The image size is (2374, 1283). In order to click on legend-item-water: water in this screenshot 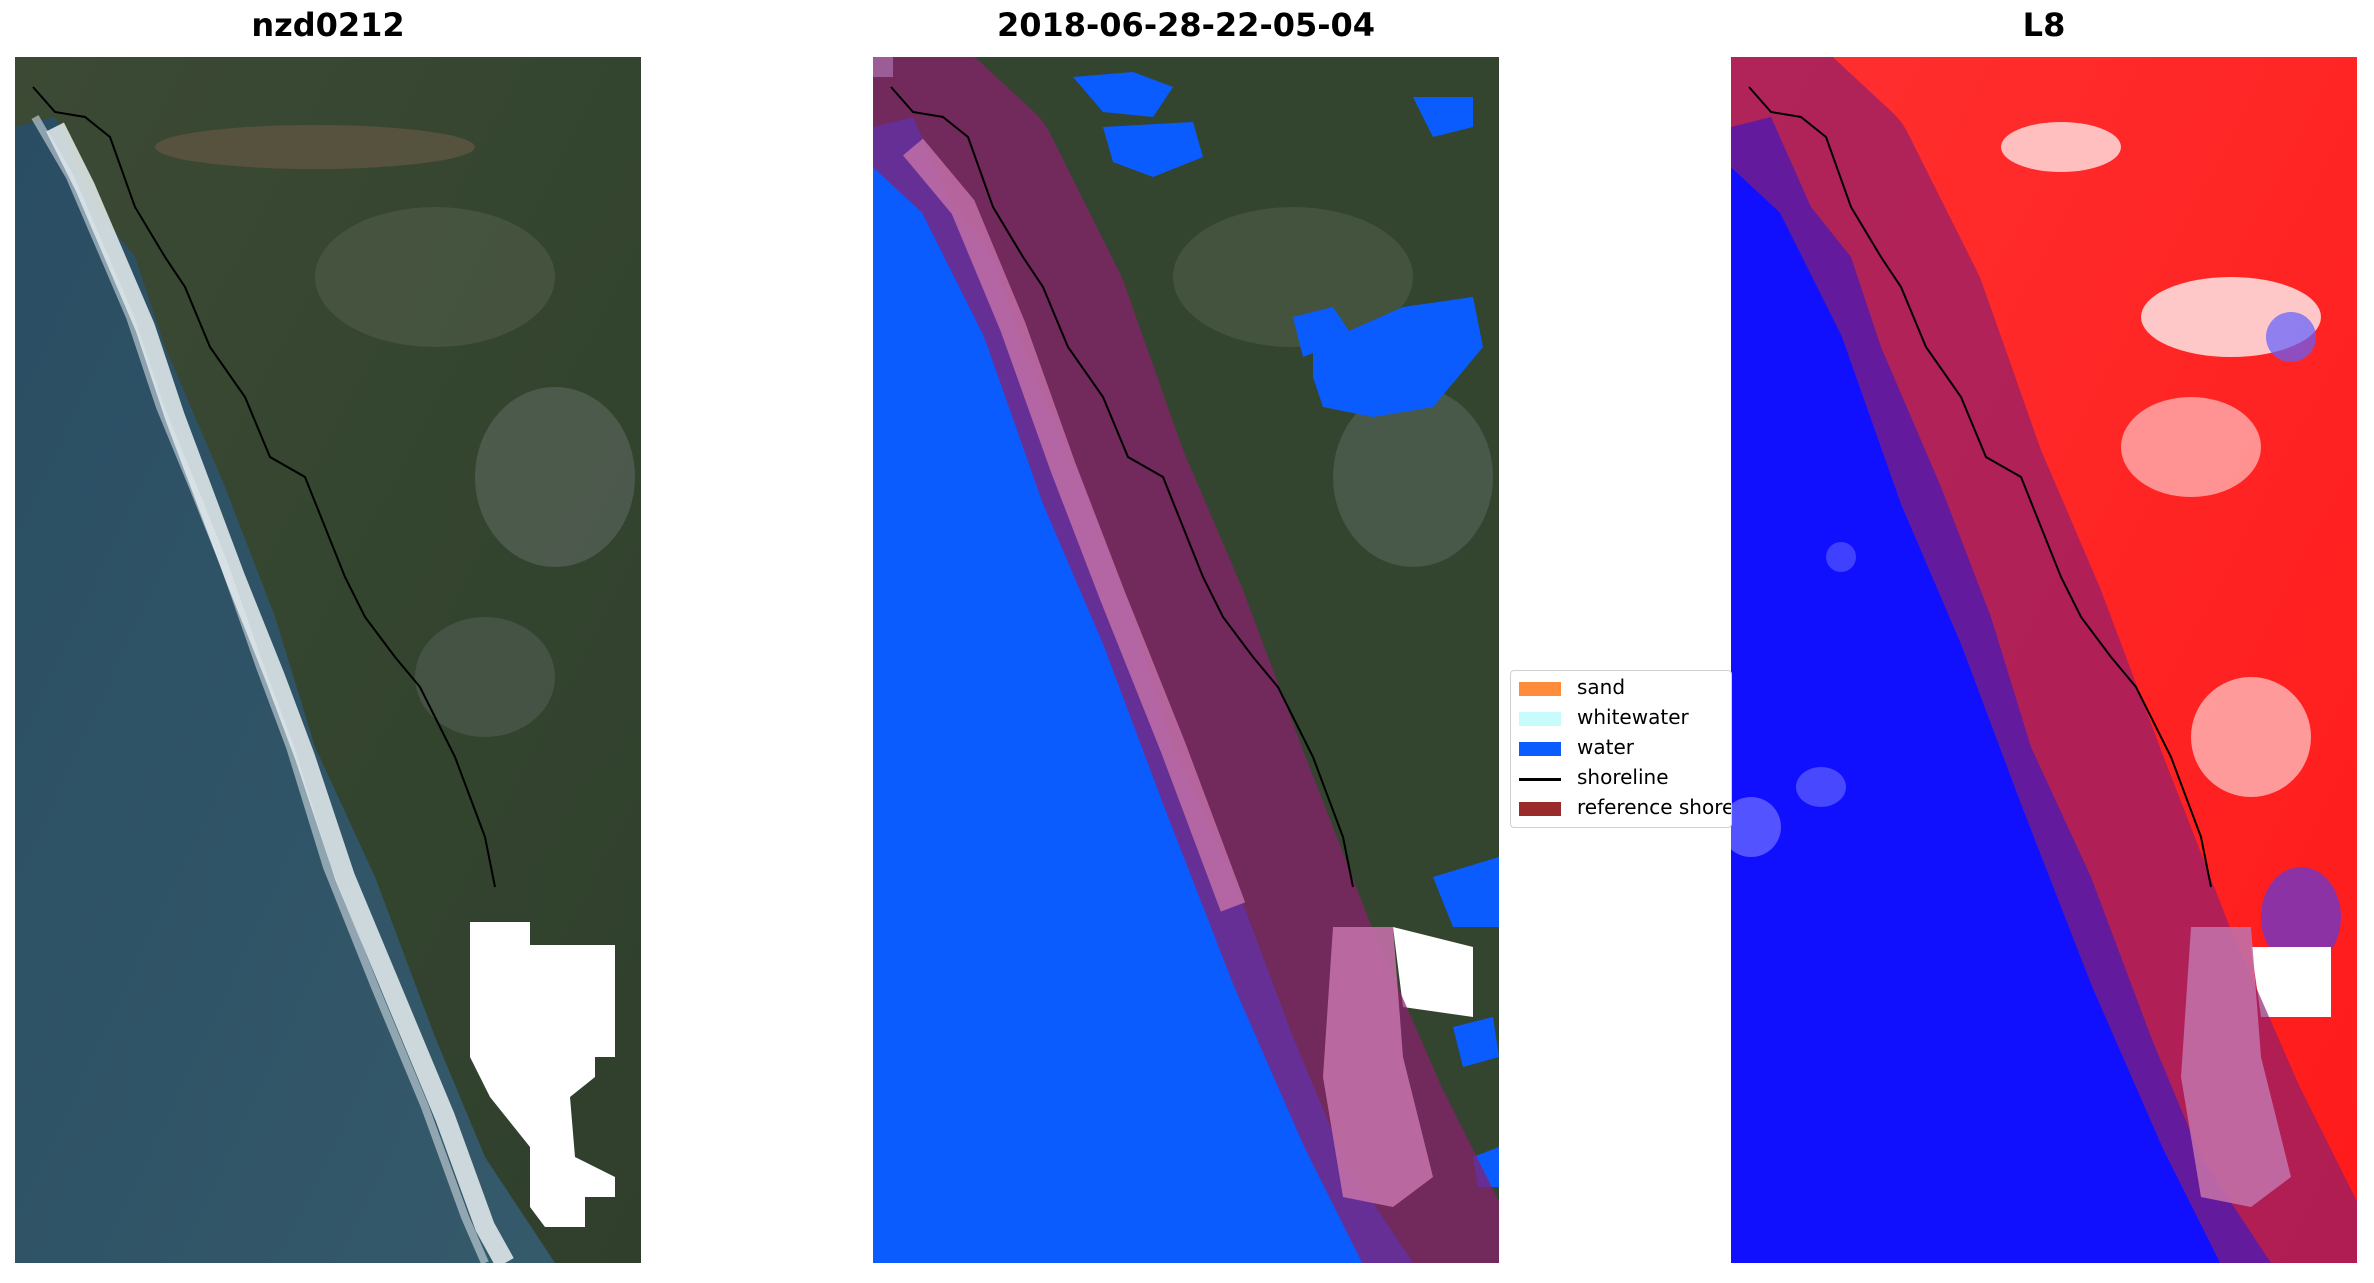, I will do `click(1621, 748)`.